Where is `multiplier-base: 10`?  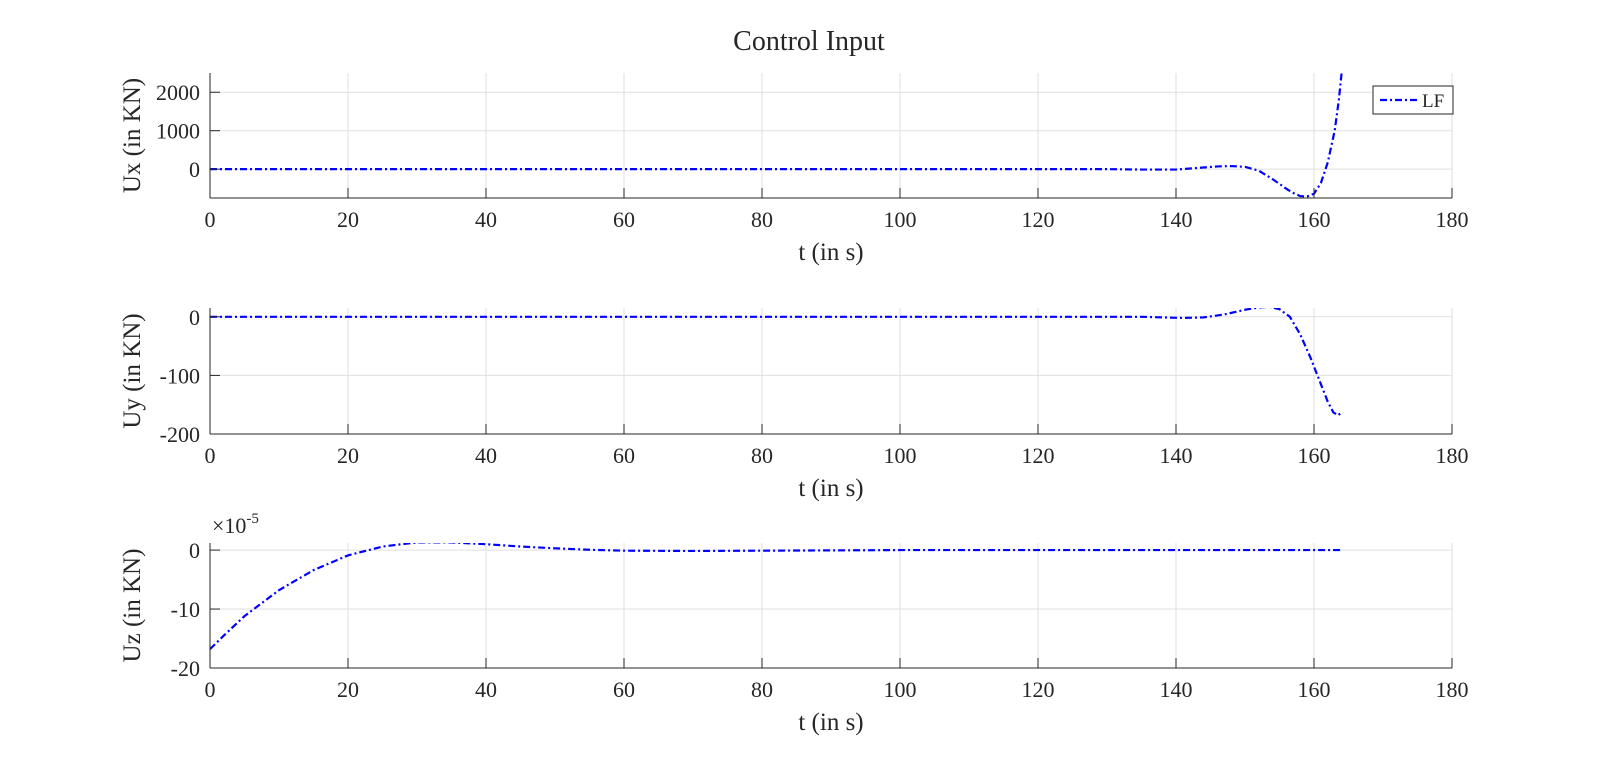 multiplier-base: 10 is located at coordinates (235, 525).